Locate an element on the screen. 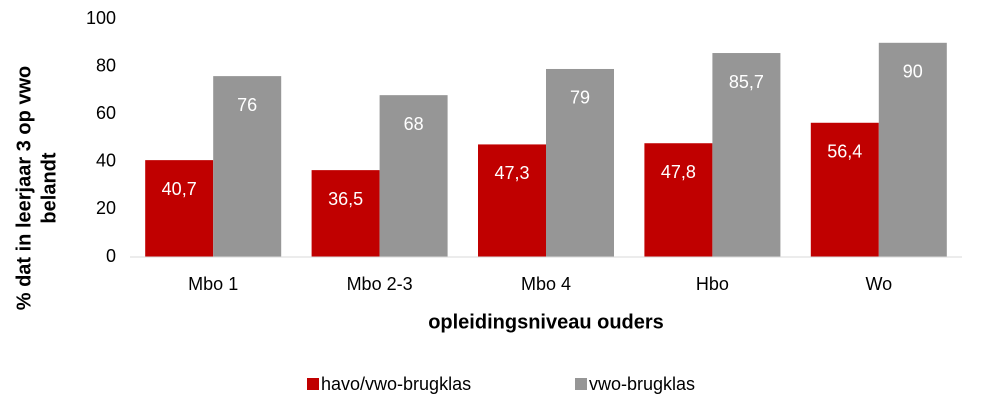 Image resolution: width=991 pixels, height=405 pixels. y-tick-label: 40 is located at coordinates (106, 161).